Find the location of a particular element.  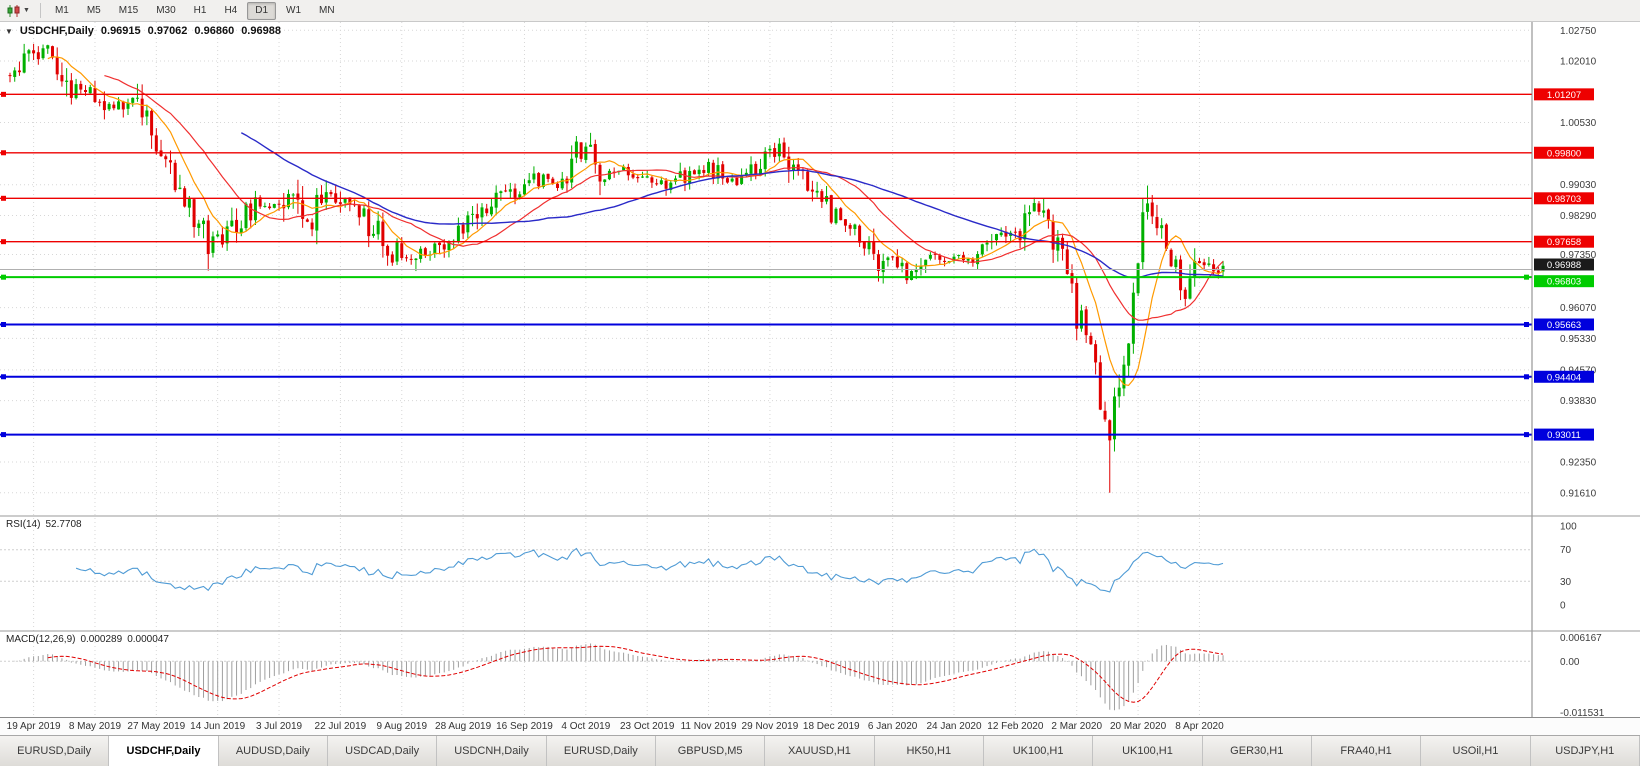

date-label: 20 Mar 2020 is located at coordinates (1138, 726).